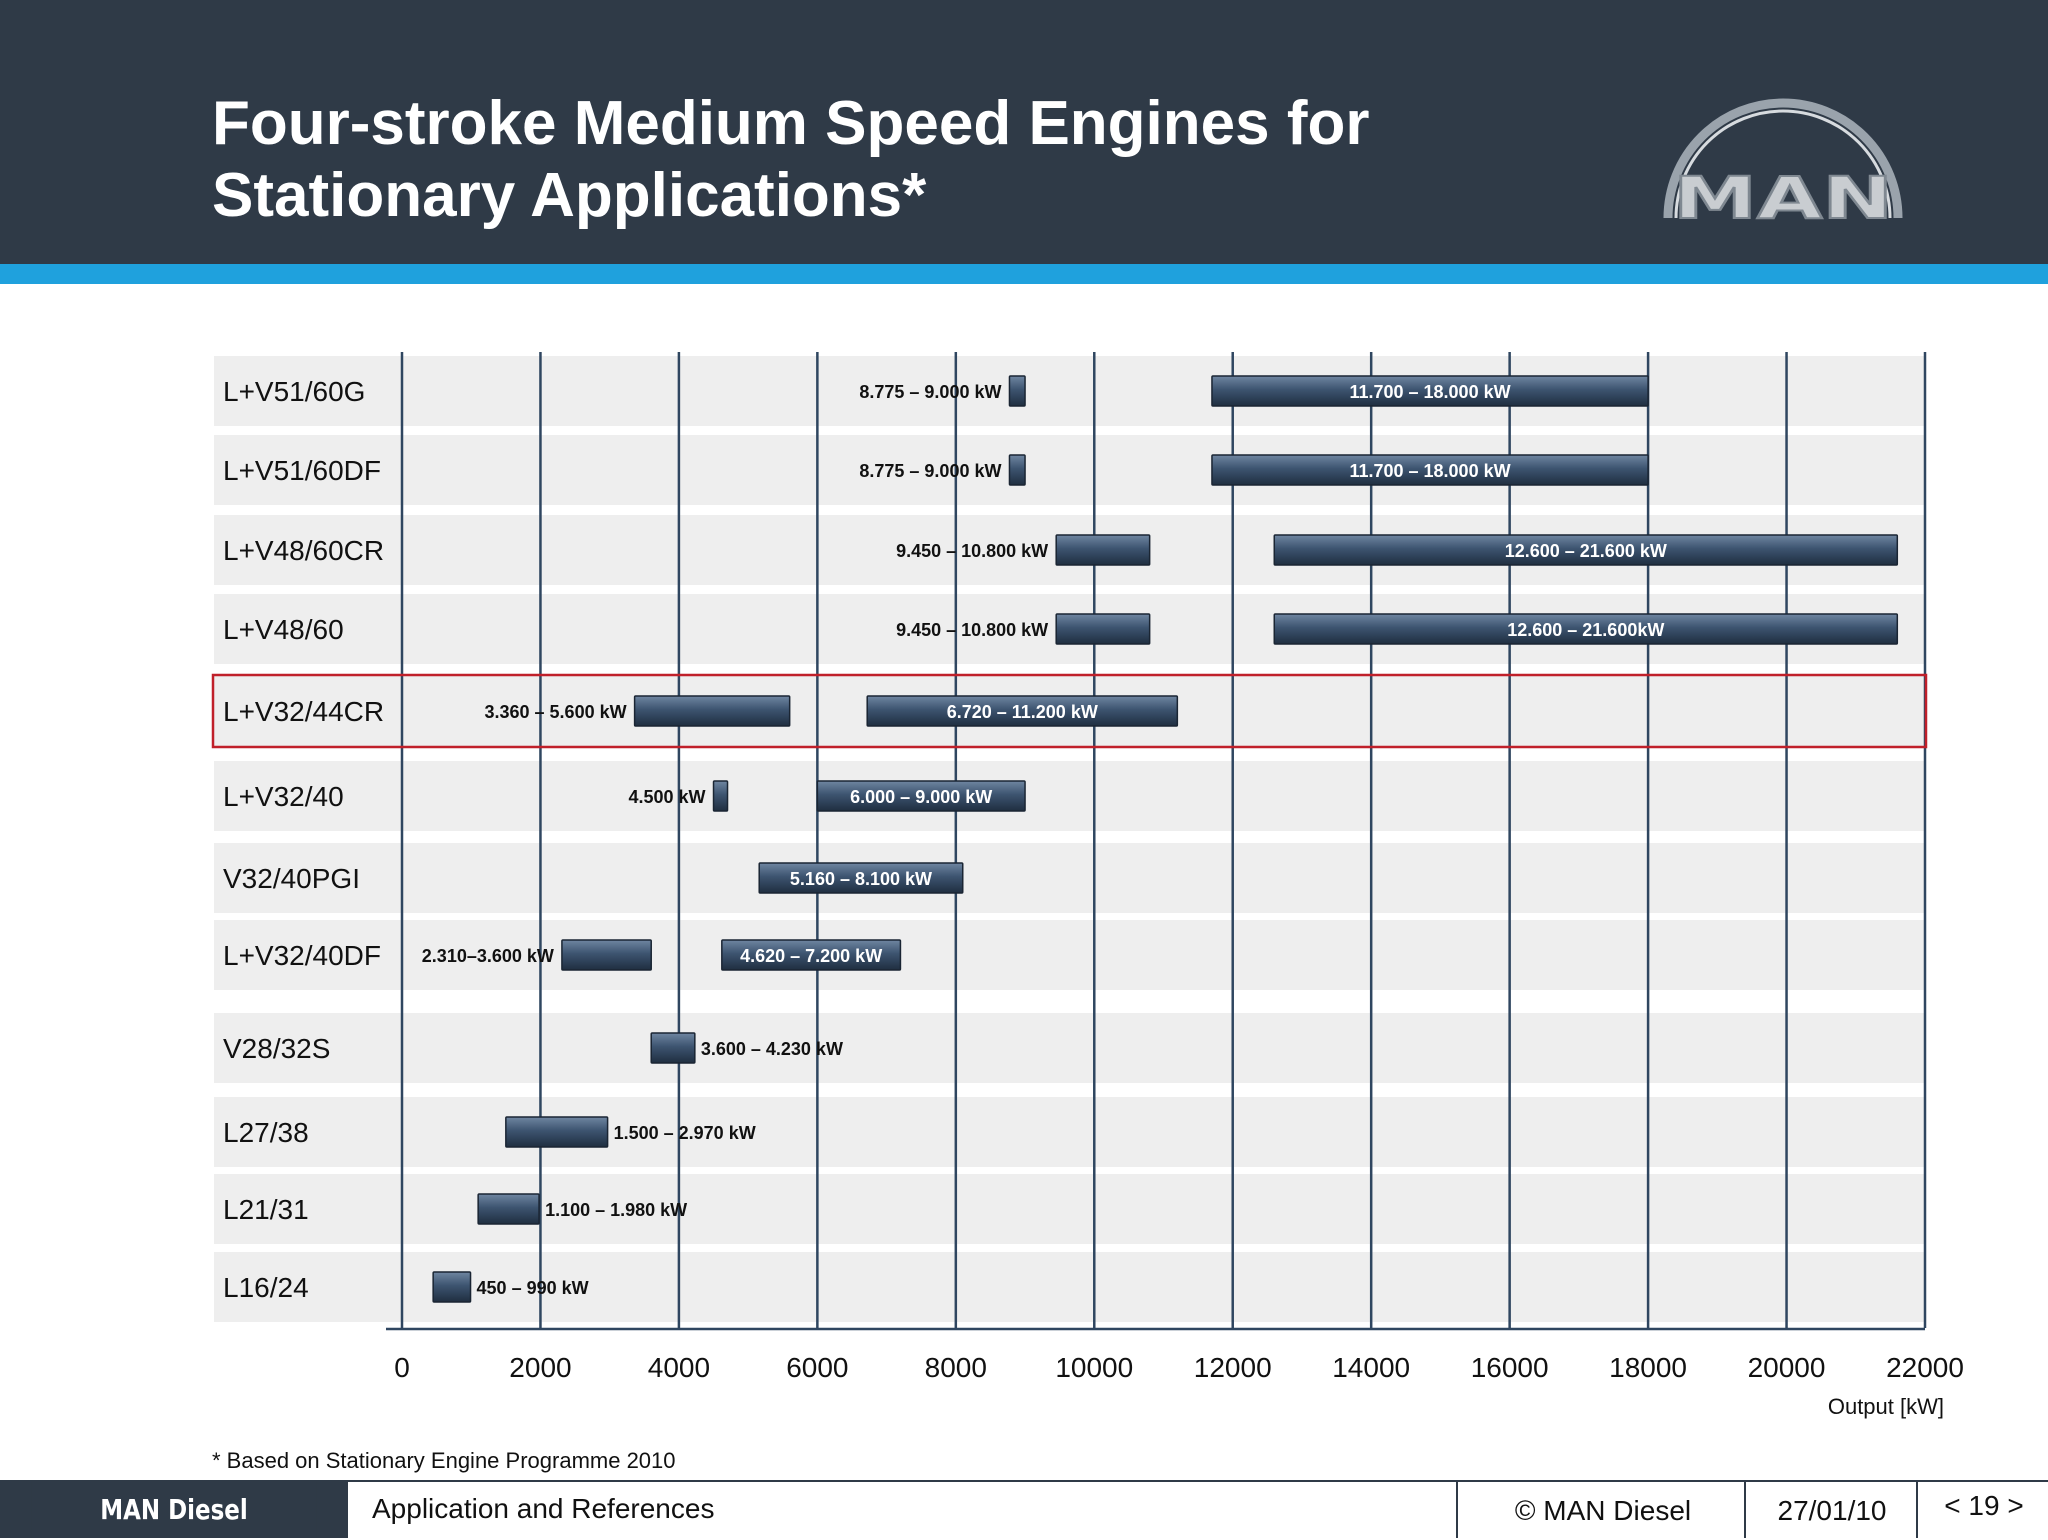 Image resolution: width=2048 pixels, height=1540 pixels. Describe the element at coordinates (666, 797) in the screenshot. I see `bar-value-label: 4.500 kW` at that location.